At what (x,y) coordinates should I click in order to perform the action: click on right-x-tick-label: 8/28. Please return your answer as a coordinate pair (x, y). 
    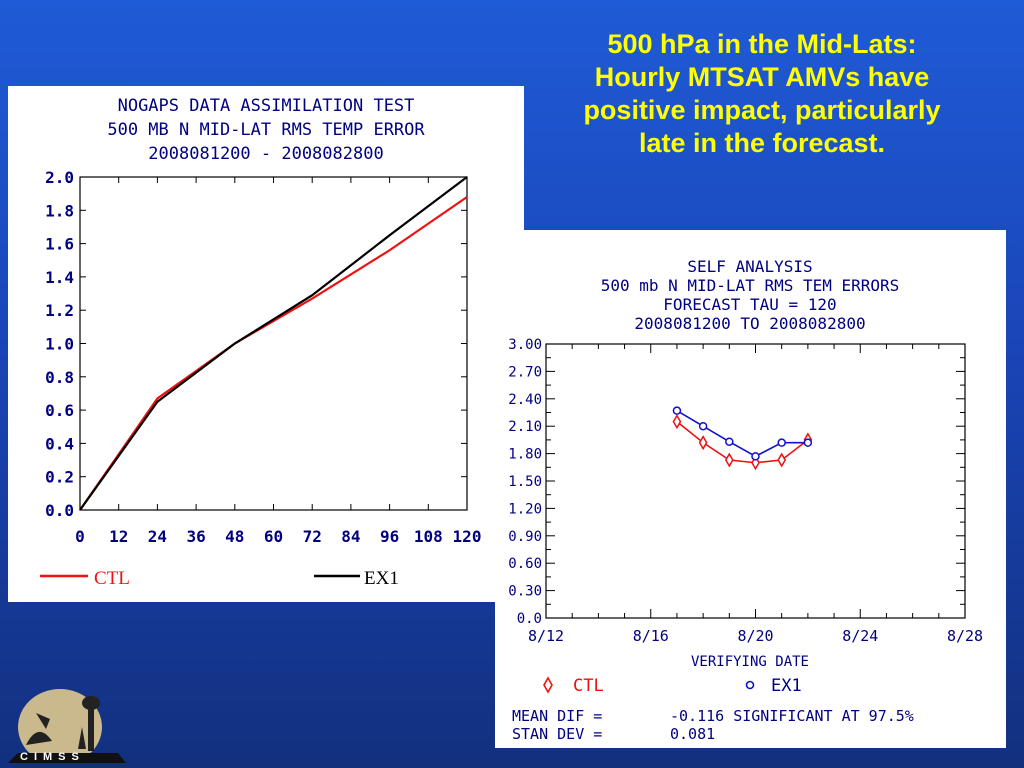
    Looking at the image, I should click on (965, 636).